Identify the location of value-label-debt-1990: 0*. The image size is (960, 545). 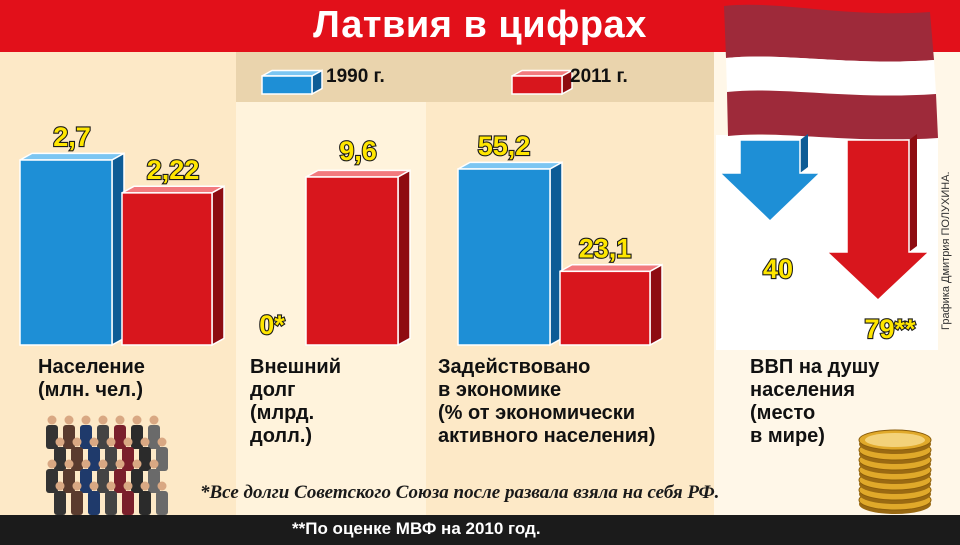
(272, 325).